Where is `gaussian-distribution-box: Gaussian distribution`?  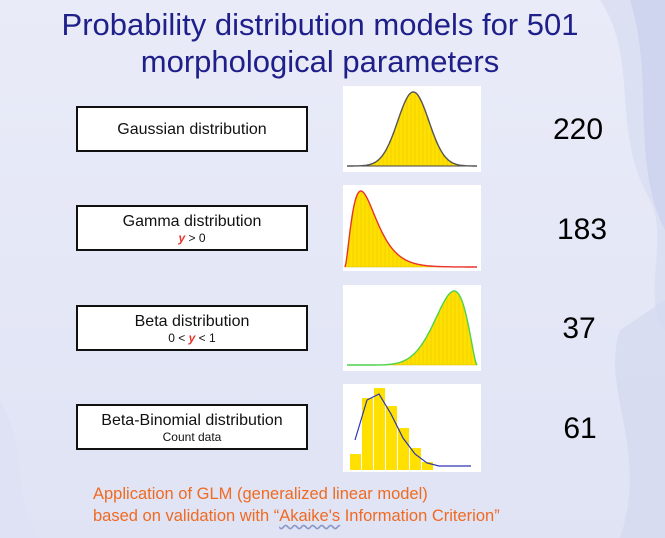
gaussian-distribution-box: Gaussian distribution is located at coordinates (192, 129).